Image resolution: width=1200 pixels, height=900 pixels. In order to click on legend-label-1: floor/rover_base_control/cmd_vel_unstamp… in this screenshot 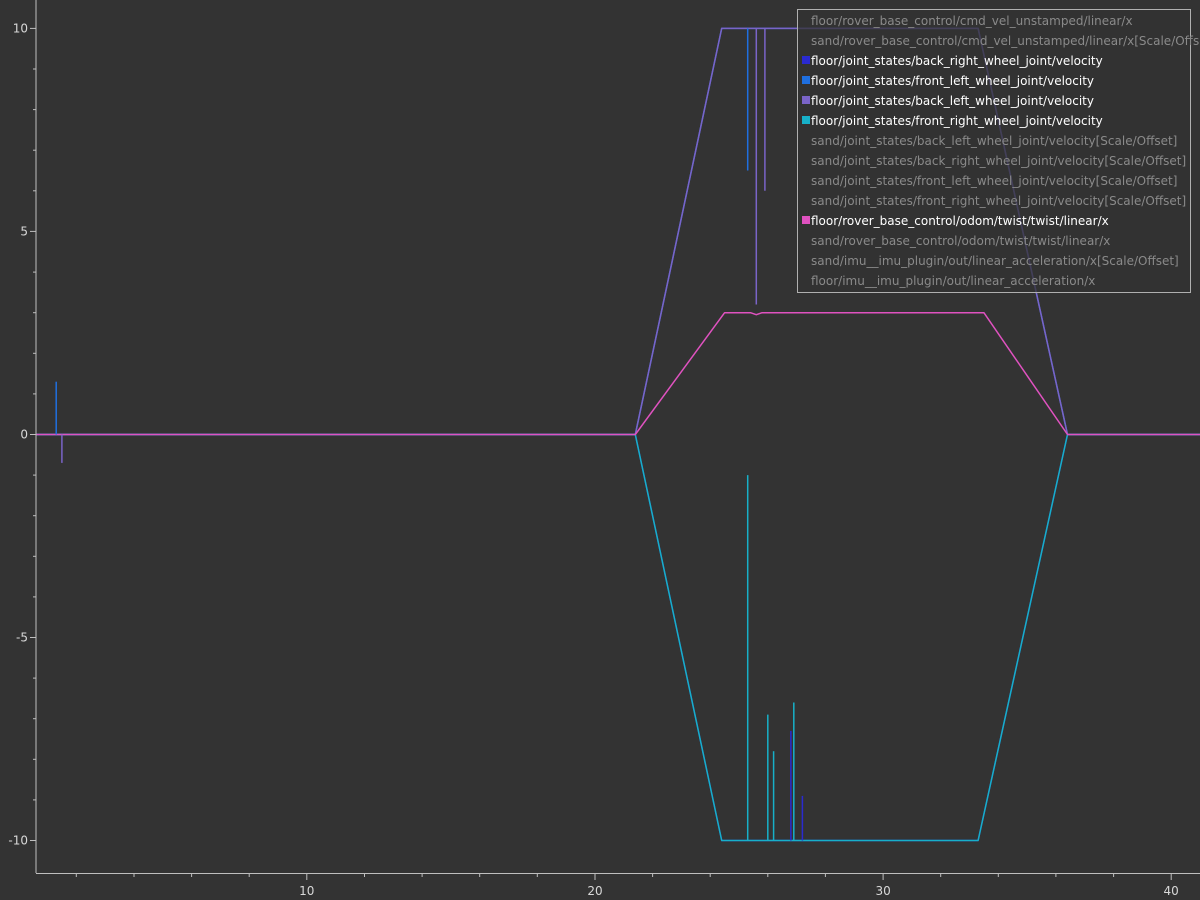, I will do `click(972, 21)`.